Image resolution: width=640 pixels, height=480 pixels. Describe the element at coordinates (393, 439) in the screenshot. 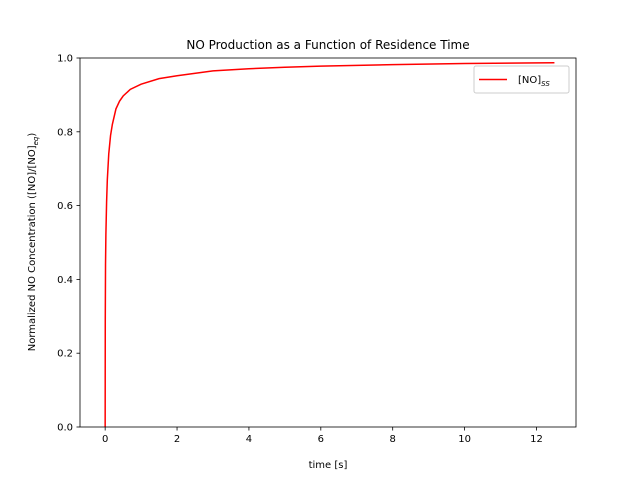

I see `x-tick-label: 8` at that location.